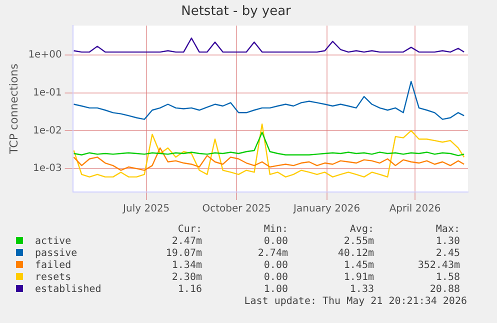  Describe the element at coordinates (53, 266) in the screenshot. I see `legend-label: failed` at that location.